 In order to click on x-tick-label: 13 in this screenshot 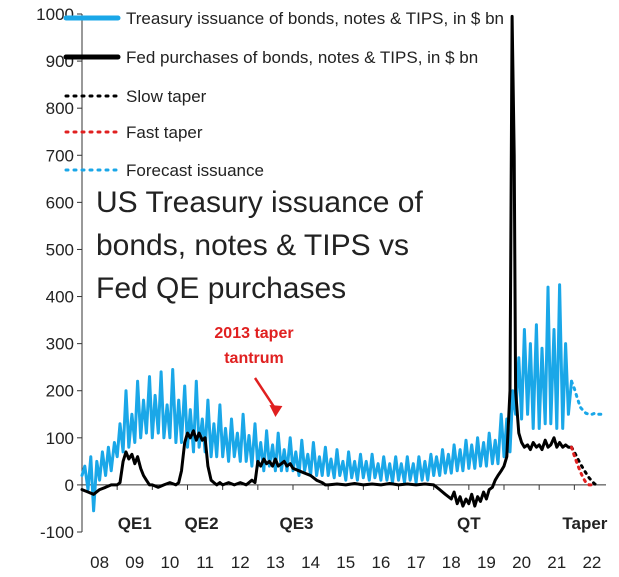, I will do `click(275, 562)`.